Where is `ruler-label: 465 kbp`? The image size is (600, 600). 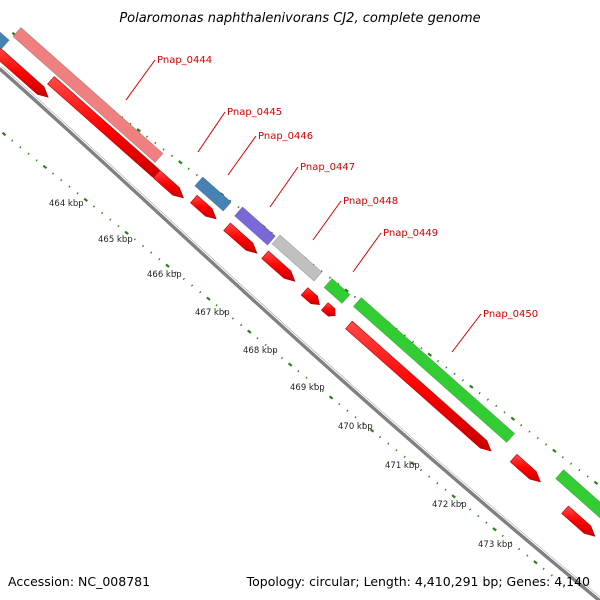
ruler-label: 465 kbp is located at coordinates (115, 240).